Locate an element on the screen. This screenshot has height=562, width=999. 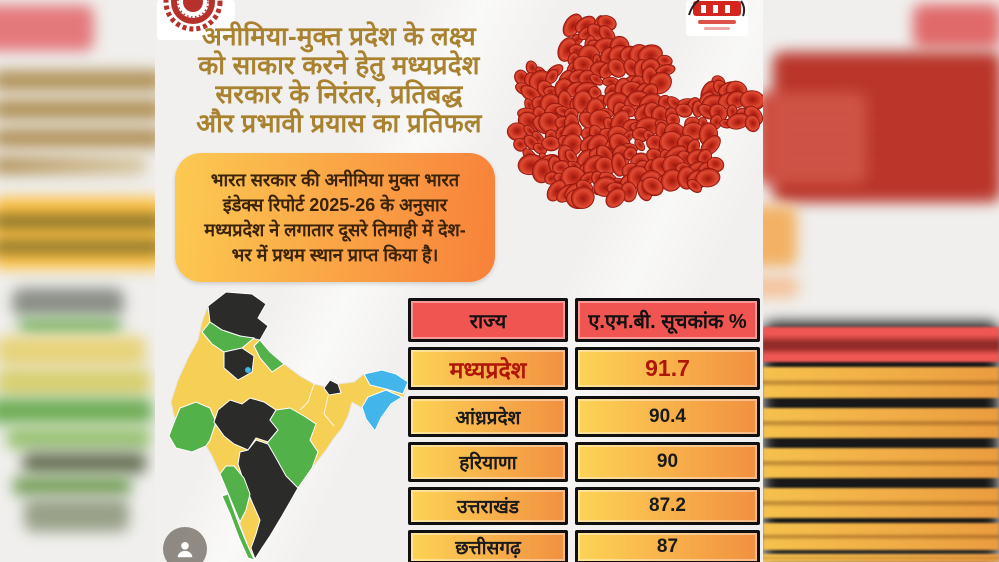
info-line: भर में प्रथम स्थान प्राप्त किया है। is located at coordinates (335, 254).